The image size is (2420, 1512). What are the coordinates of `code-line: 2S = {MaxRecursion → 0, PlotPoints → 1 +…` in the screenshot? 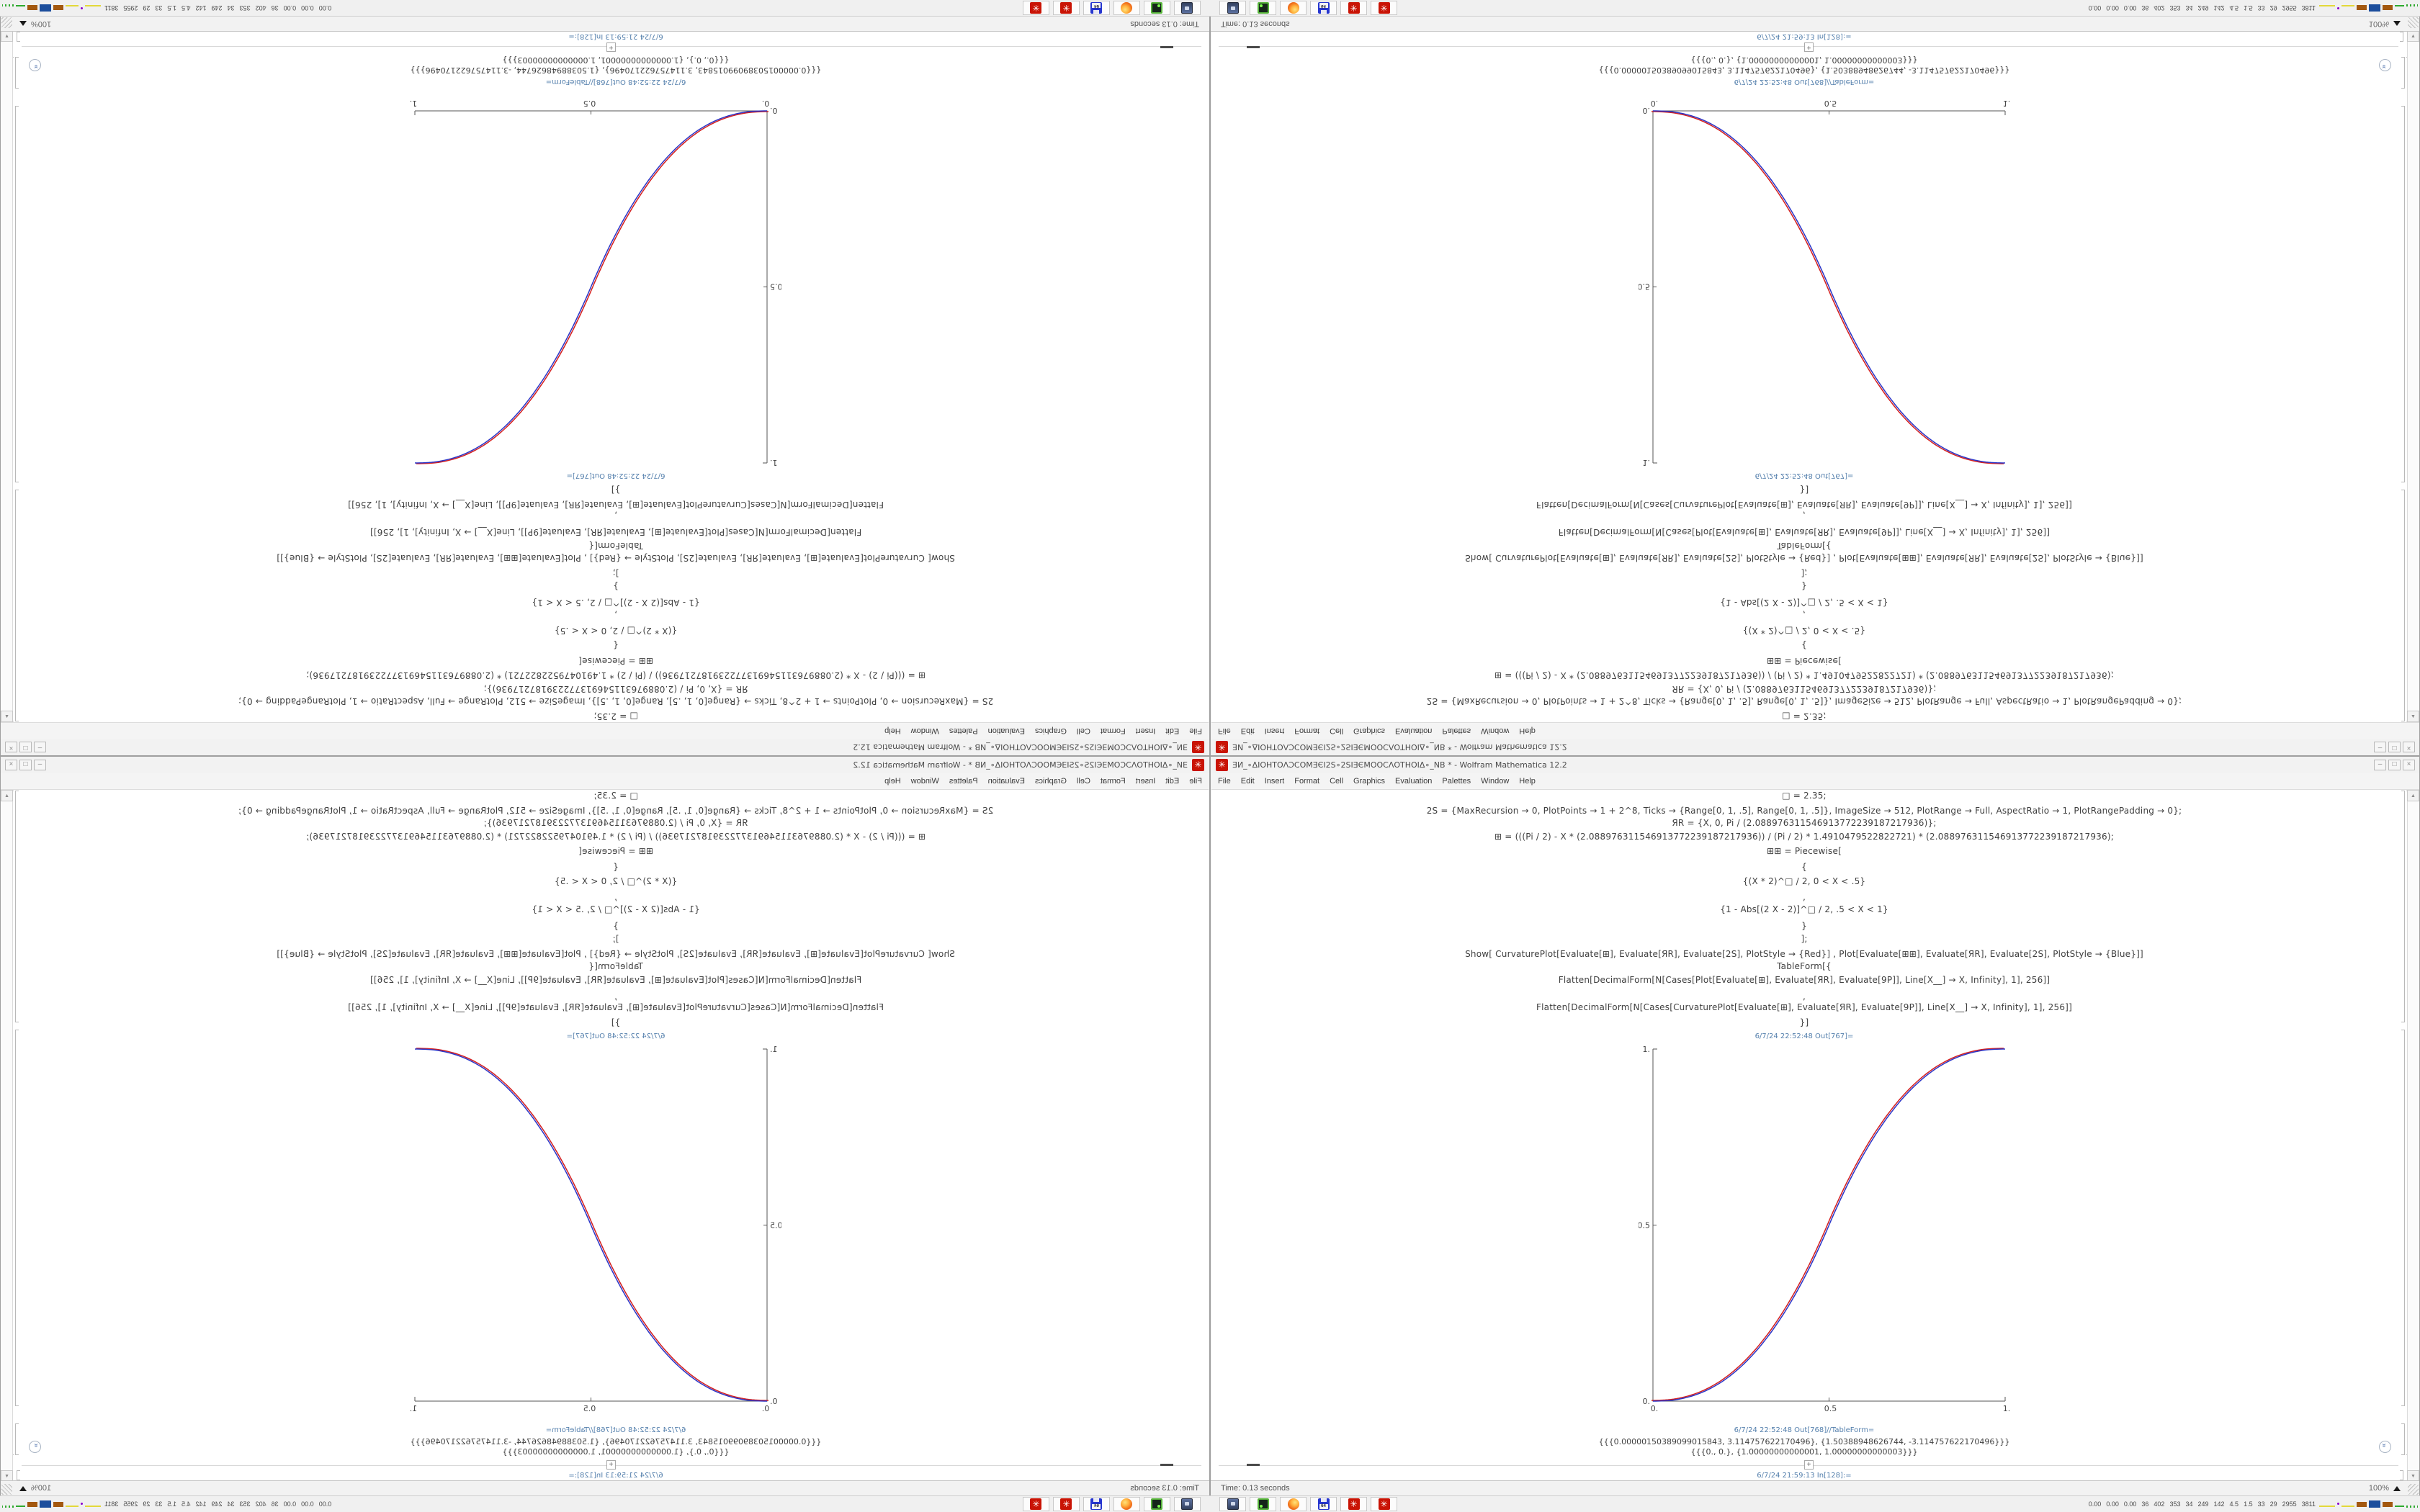 It's located at (616, 701).